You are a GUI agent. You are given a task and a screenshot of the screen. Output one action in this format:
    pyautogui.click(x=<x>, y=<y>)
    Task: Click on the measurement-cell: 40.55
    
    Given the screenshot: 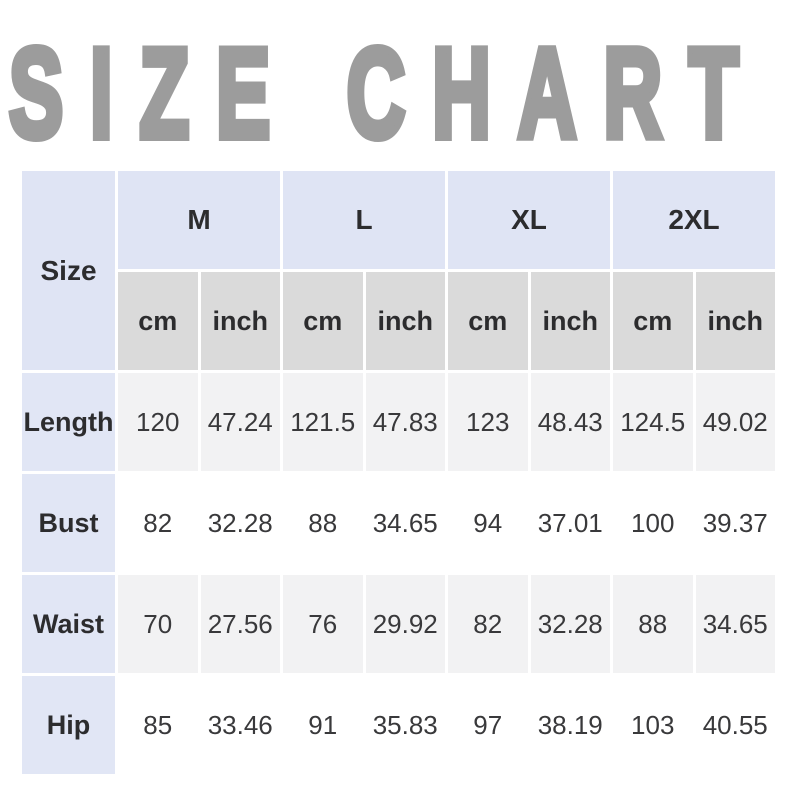 What is the action you would take?
    pyautogui.click(x=735, y=725)
    